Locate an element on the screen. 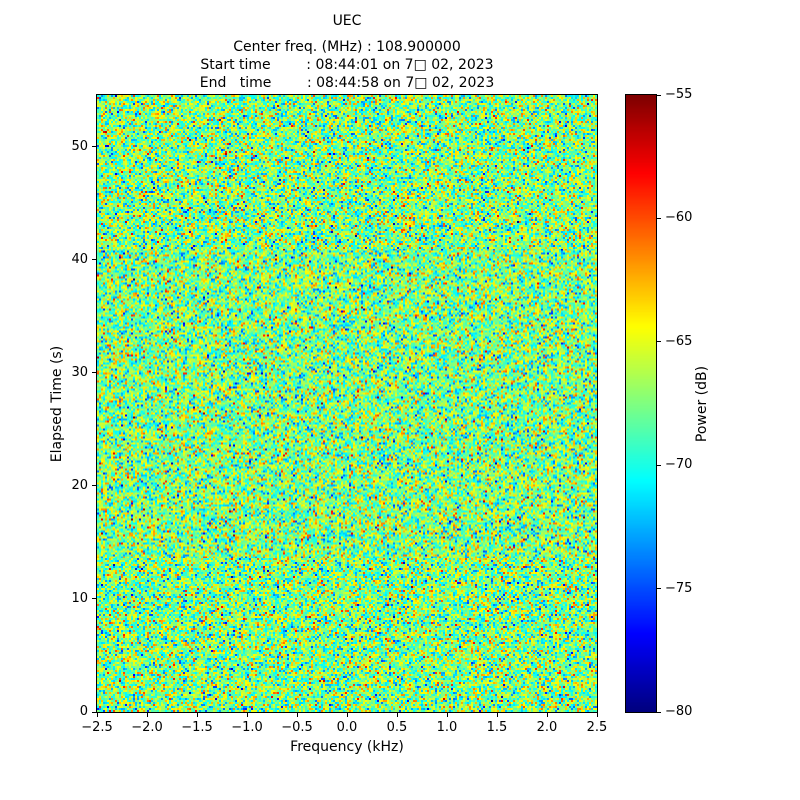  x-tick-label: −2.0 is located at coordinates (147, 727).